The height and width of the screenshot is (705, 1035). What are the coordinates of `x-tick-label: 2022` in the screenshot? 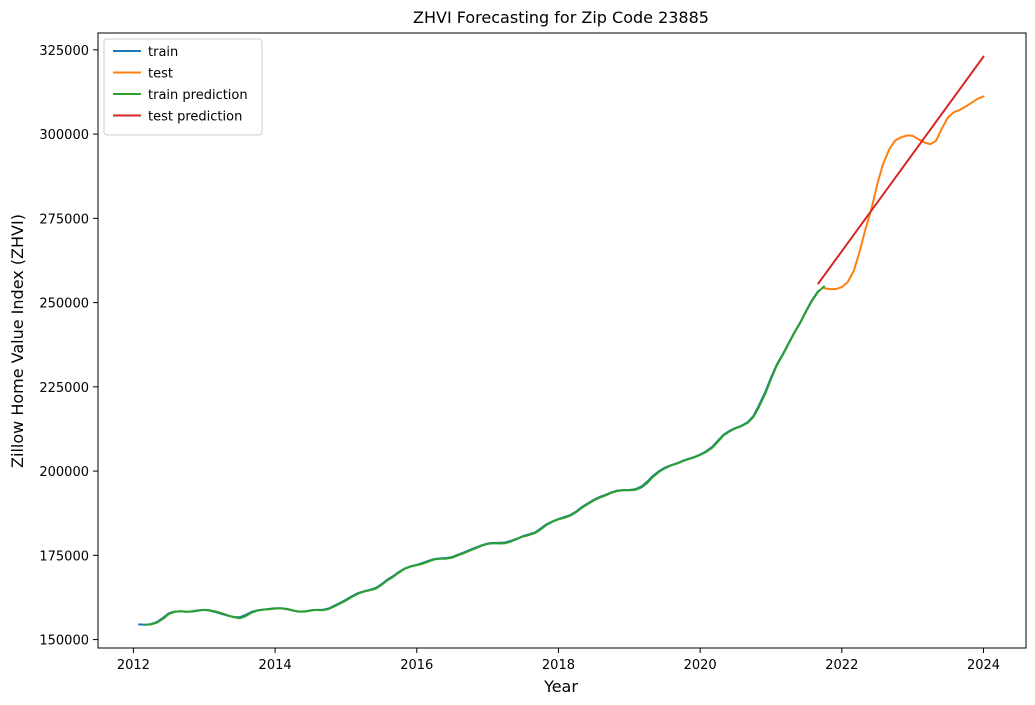 It's located at (841, 665).